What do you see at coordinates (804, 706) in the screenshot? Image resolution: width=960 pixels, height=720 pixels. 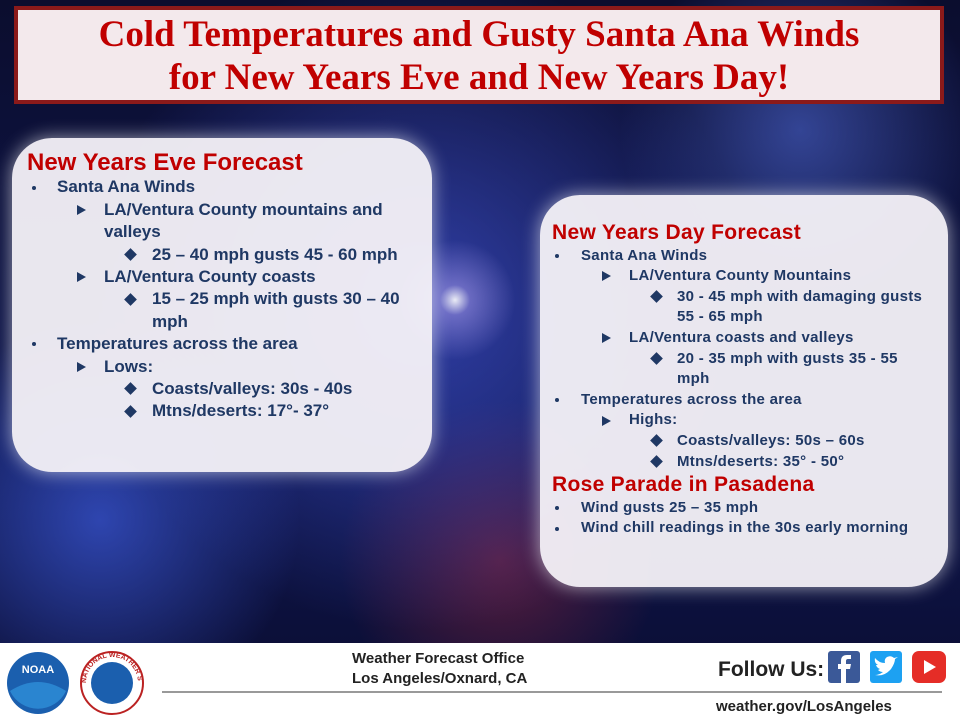 I see `url: weather.gov/LosAngeles` at bounding box center [804, 706].